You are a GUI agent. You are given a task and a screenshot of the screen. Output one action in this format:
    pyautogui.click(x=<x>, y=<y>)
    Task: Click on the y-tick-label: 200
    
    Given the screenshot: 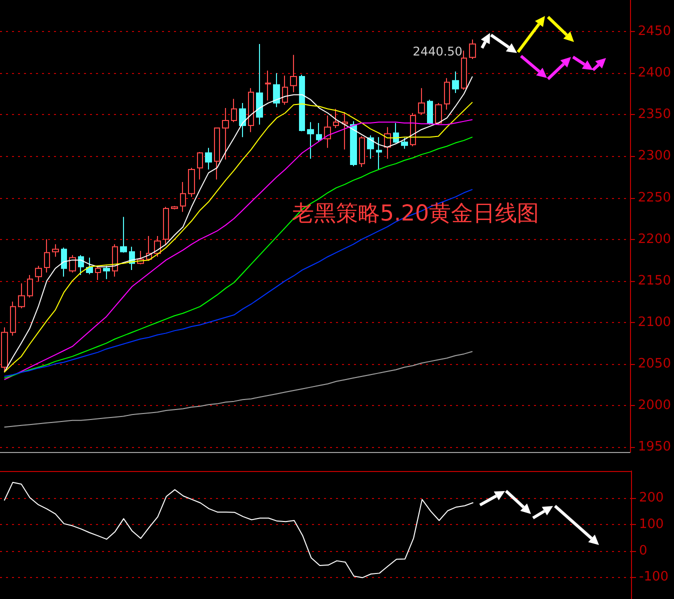 What is the action you would take?
    pyautogui.click(x=651, y=498)
    